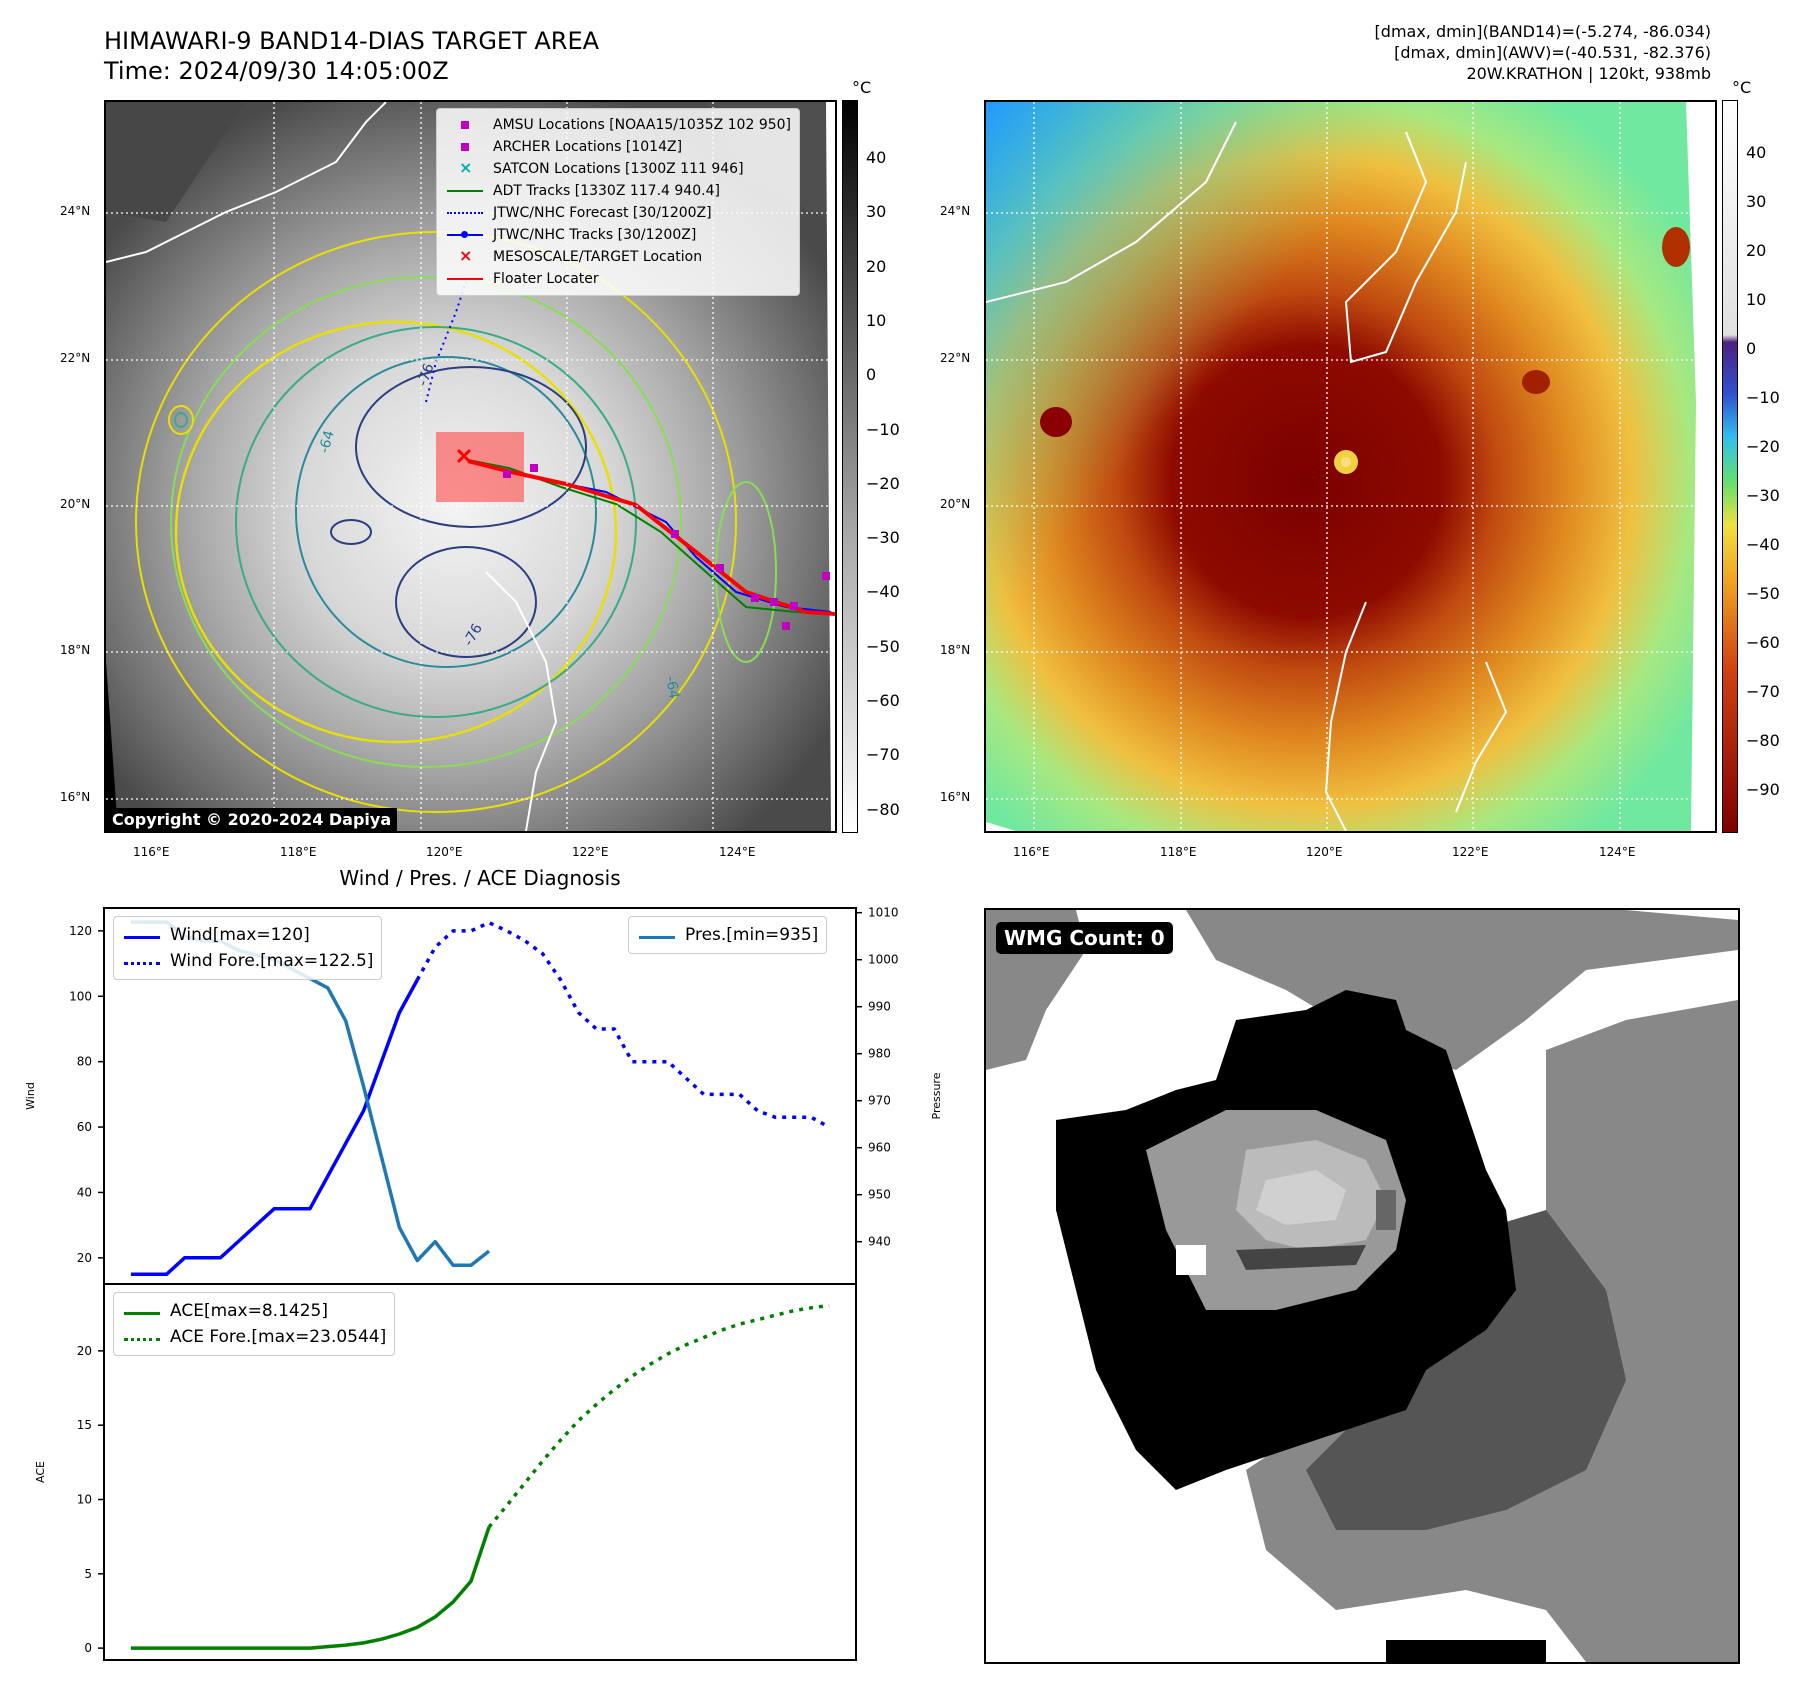 The height and width of the screenshot is (1690, 1797). Describe the element at coordinates (84, 1351) in the screenshot. I see `ace-tick-label: 20` at that location.